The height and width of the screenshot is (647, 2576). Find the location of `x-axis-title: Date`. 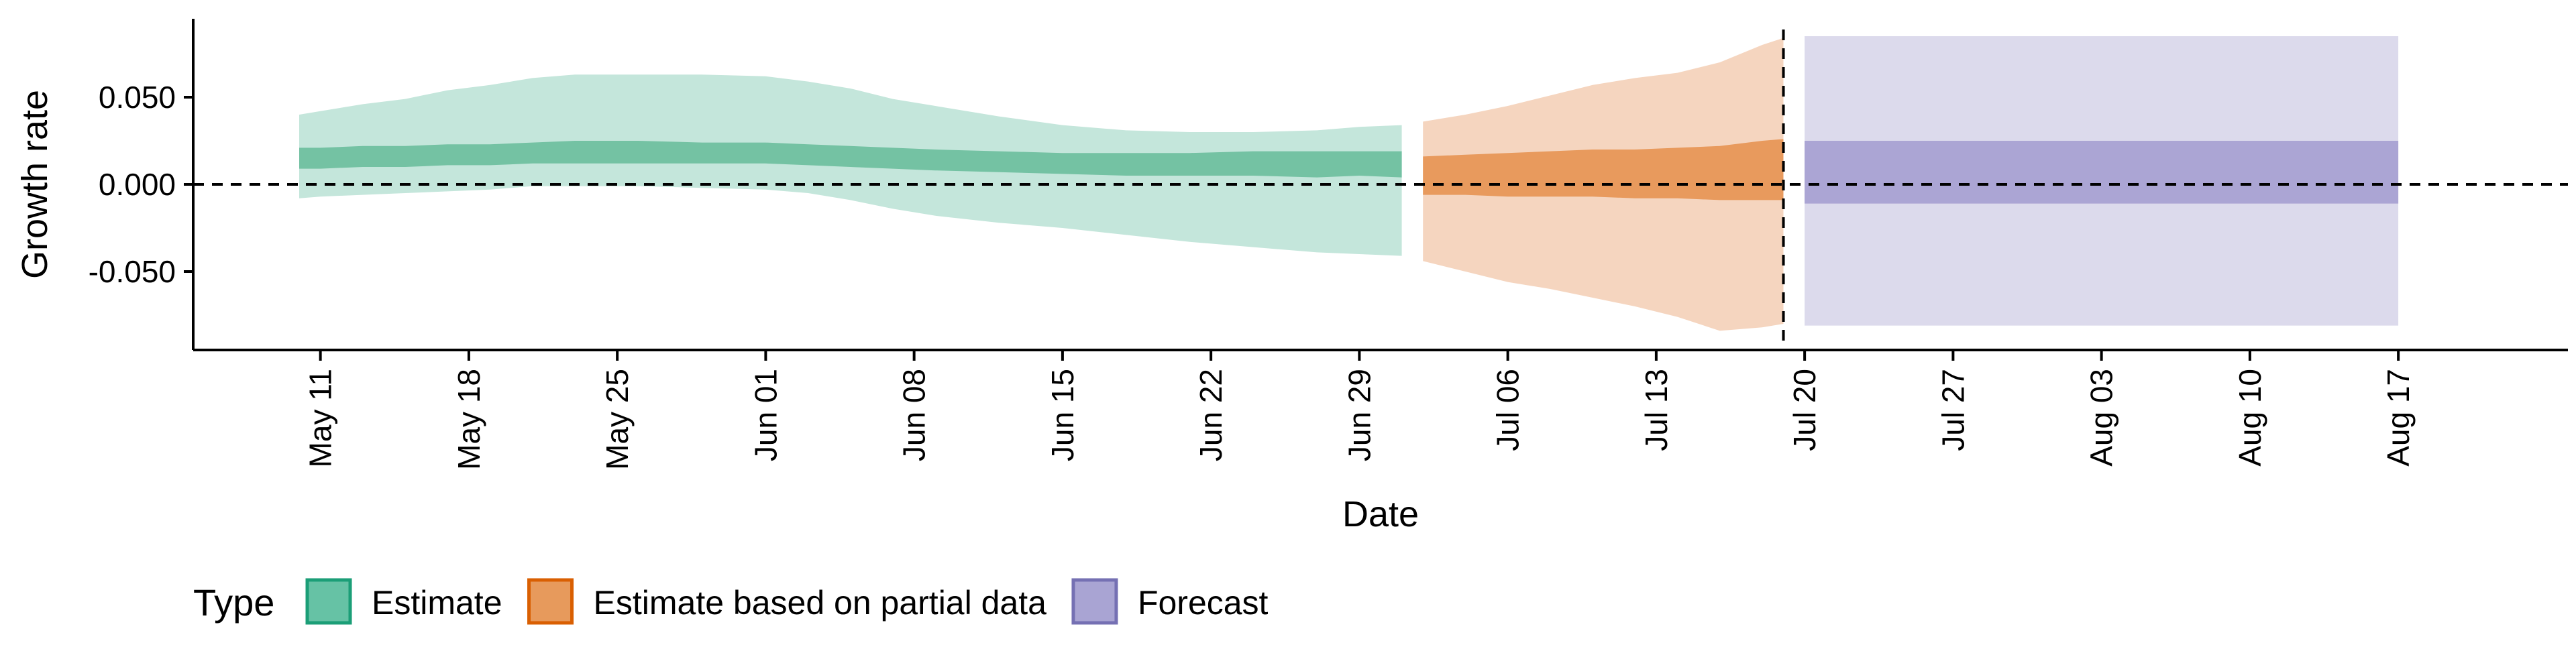

x-axis-title: Date is located at coordinates (1380, 514).